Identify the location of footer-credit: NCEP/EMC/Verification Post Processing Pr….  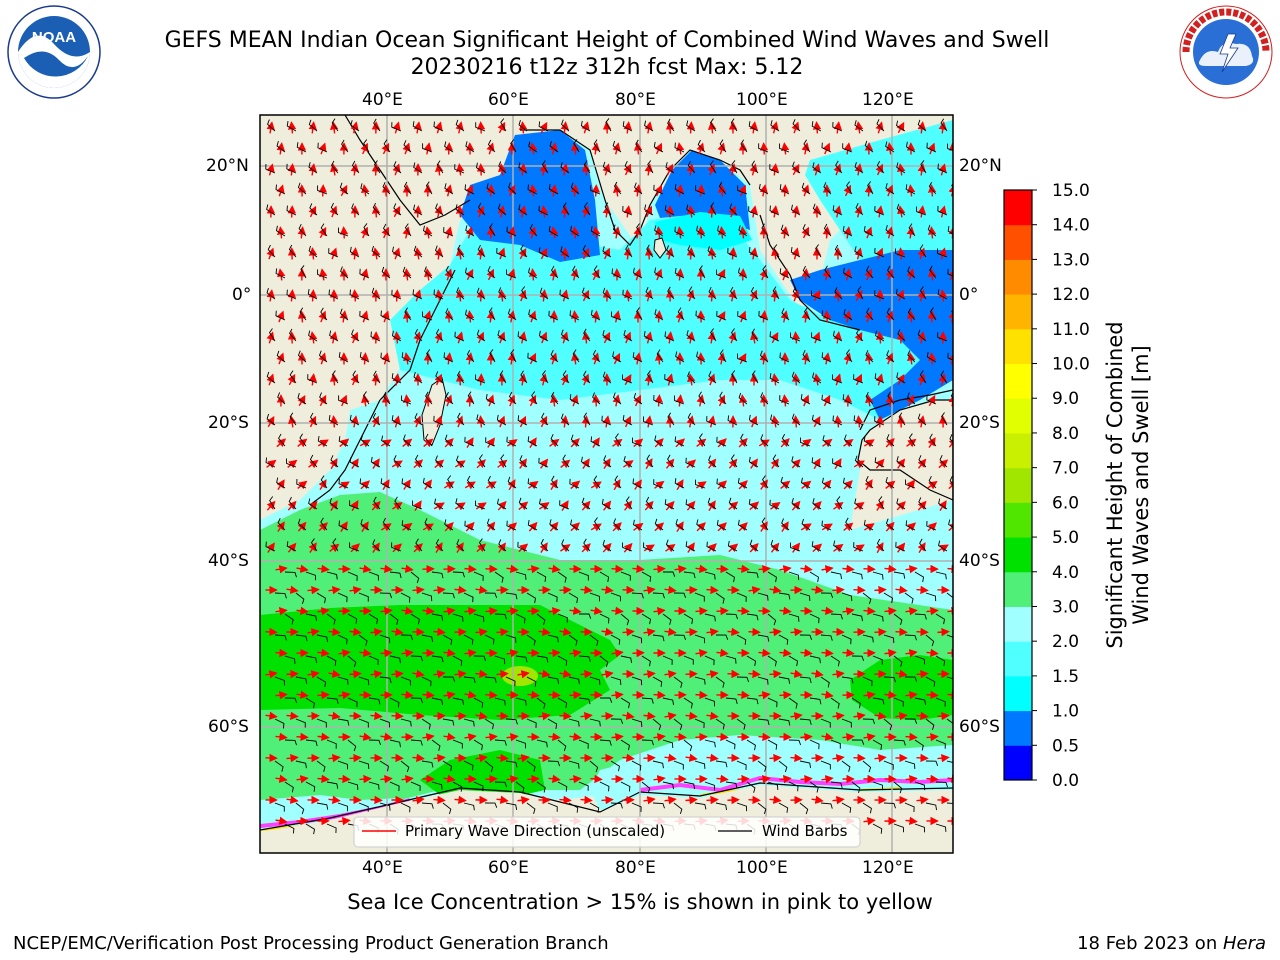
(311, 943).